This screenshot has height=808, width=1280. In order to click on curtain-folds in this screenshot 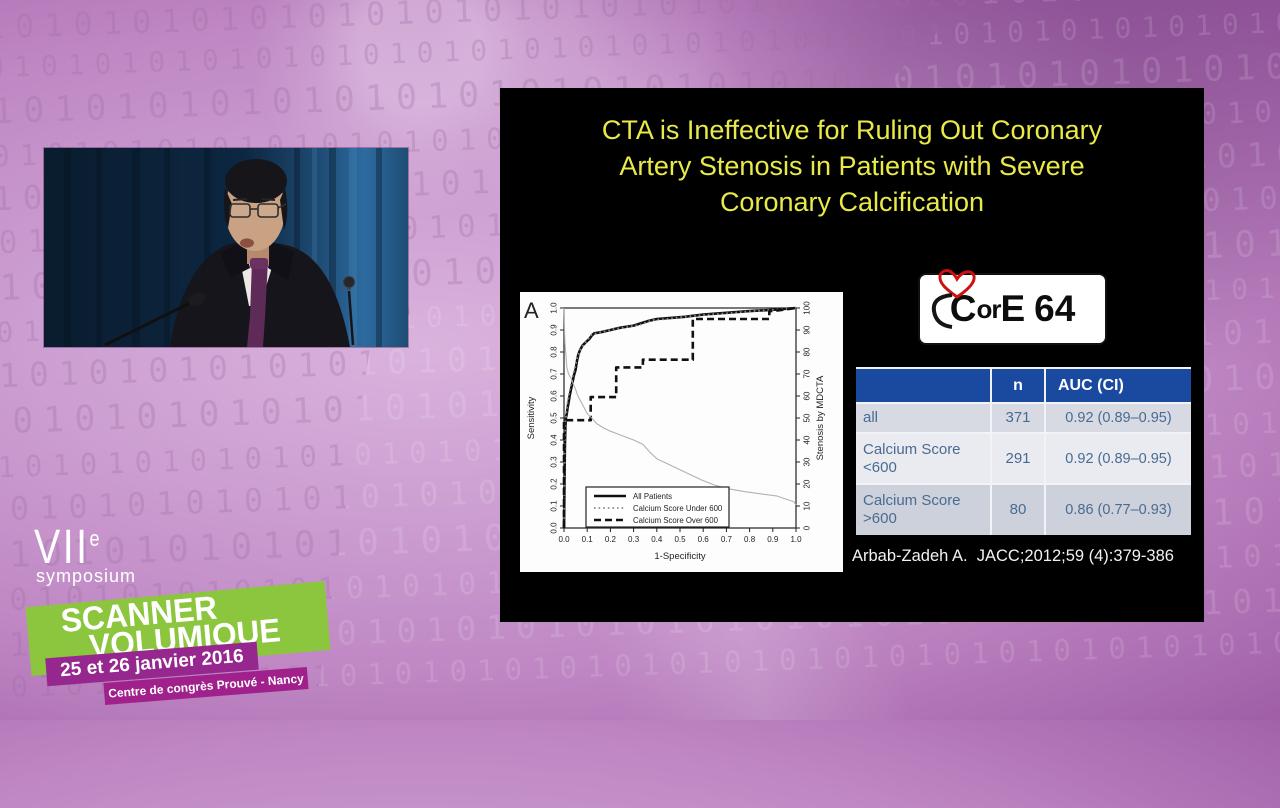, I will do `click(223, 247)`.